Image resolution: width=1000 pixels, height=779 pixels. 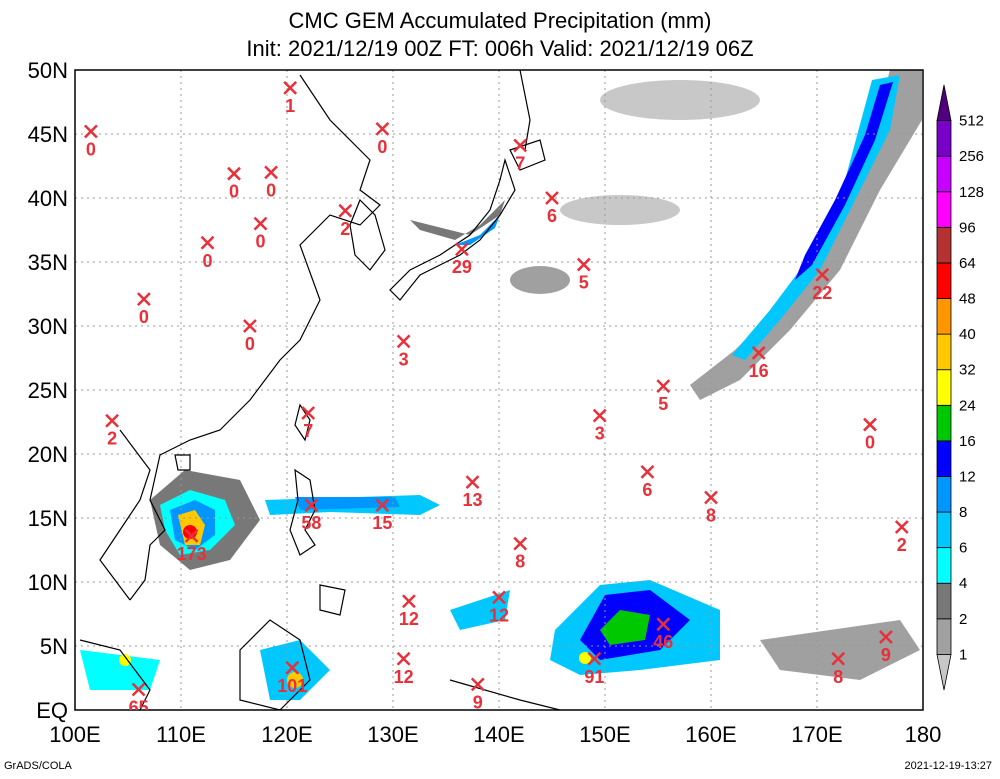 I want to click on precip-japan, so click(x=457, y=220).